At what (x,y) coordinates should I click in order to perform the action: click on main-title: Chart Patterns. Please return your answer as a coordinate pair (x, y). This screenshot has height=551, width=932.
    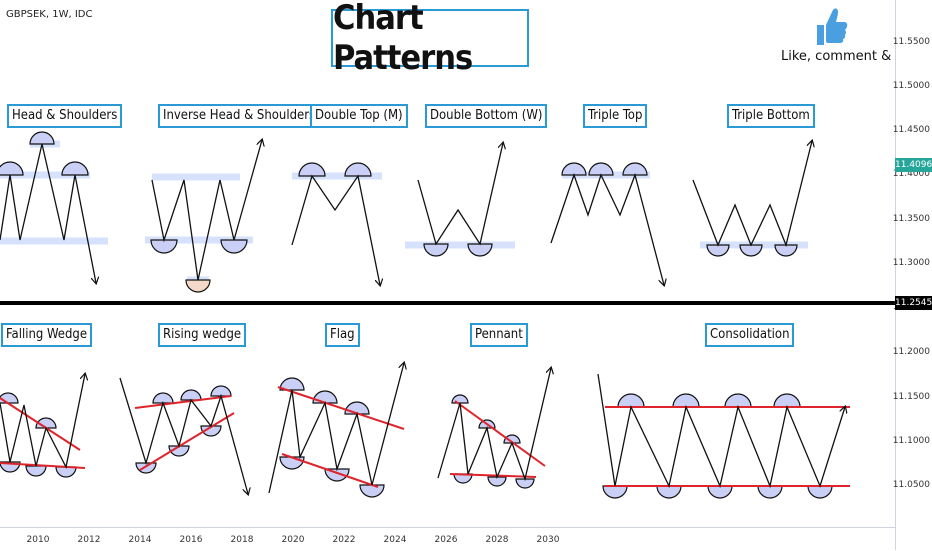
    Looking at the image, I should click on (430, 39).